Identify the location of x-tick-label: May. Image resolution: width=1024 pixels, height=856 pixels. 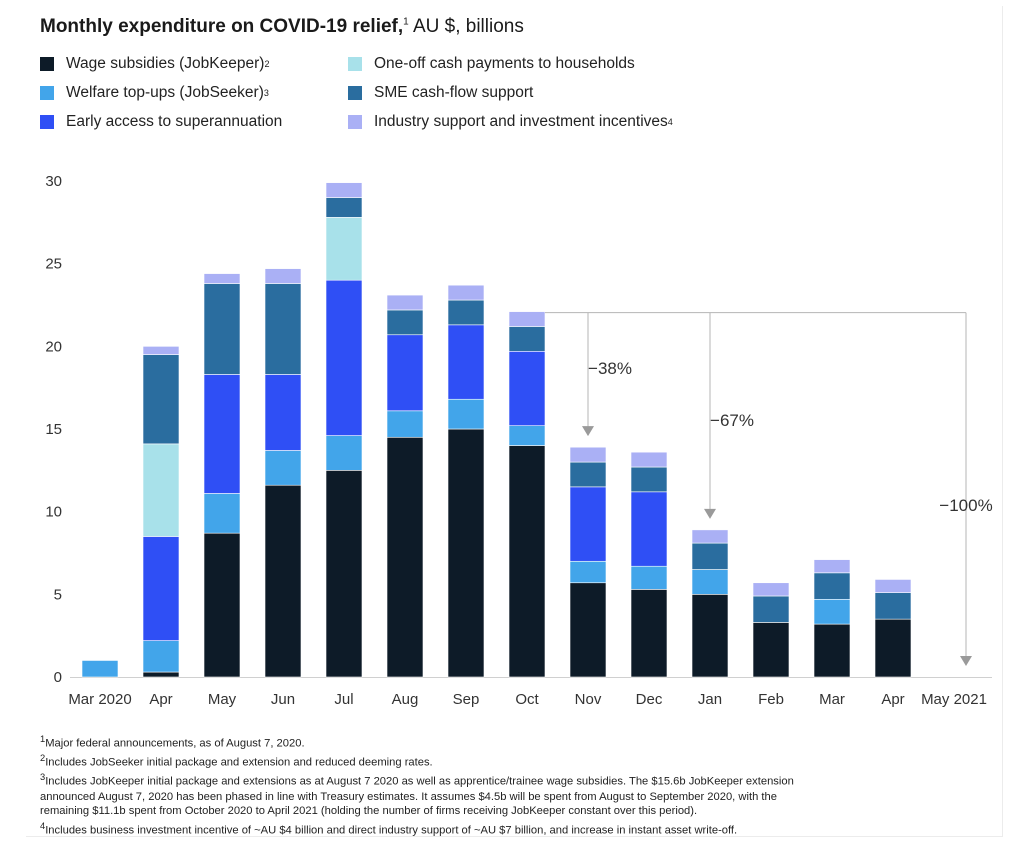
(222, 699).